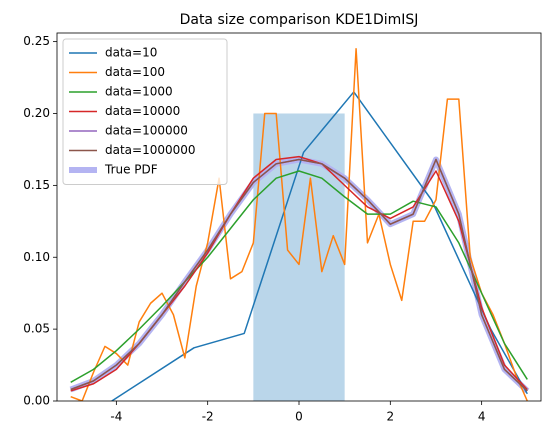 Image resolution: width=556 pixels, height=435 pixels. What do you see at coordinates (36, 41) in the screenshot?
I see `y-tick-label: 0.25` at bounding box center [36, 41].